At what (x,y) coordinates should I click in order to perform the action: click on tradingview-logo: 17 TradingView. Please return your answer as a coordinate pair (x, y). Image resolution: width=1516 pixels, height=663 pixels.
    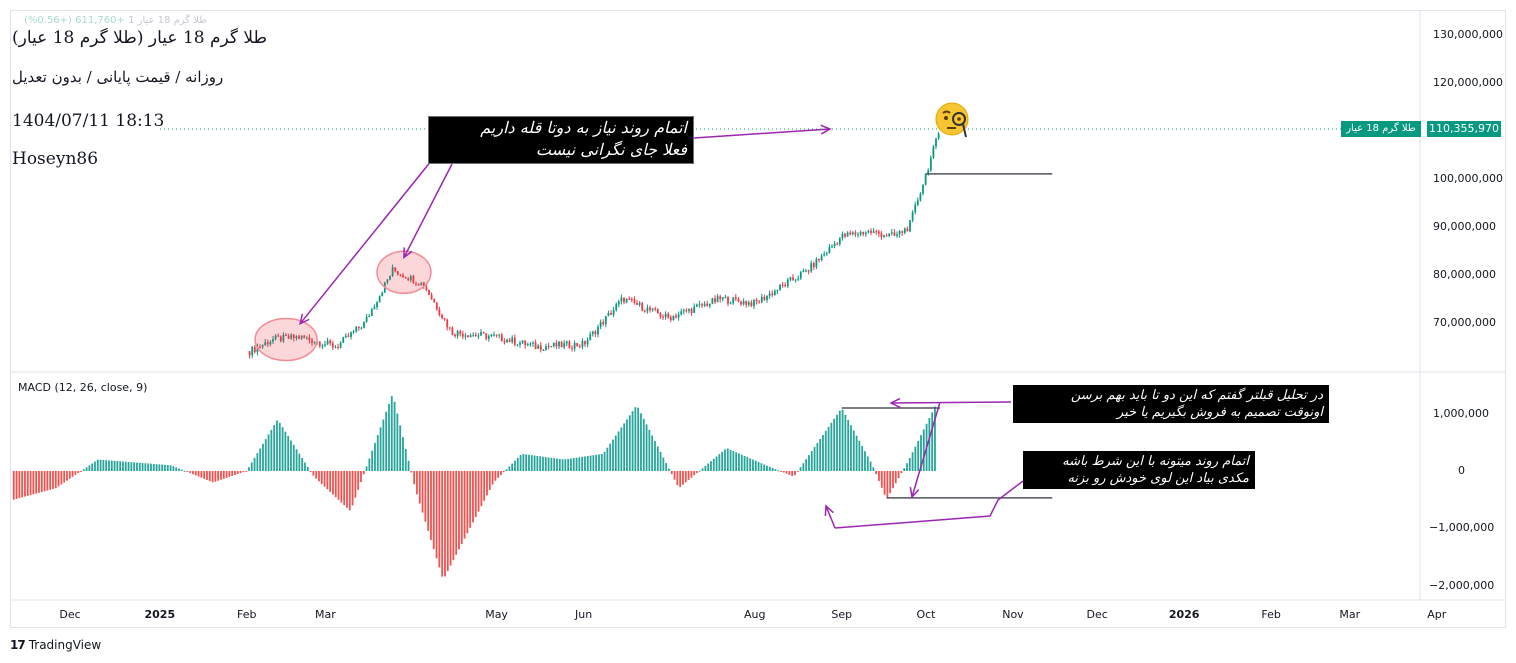
    Looking at the image, I should click on (55, 645).